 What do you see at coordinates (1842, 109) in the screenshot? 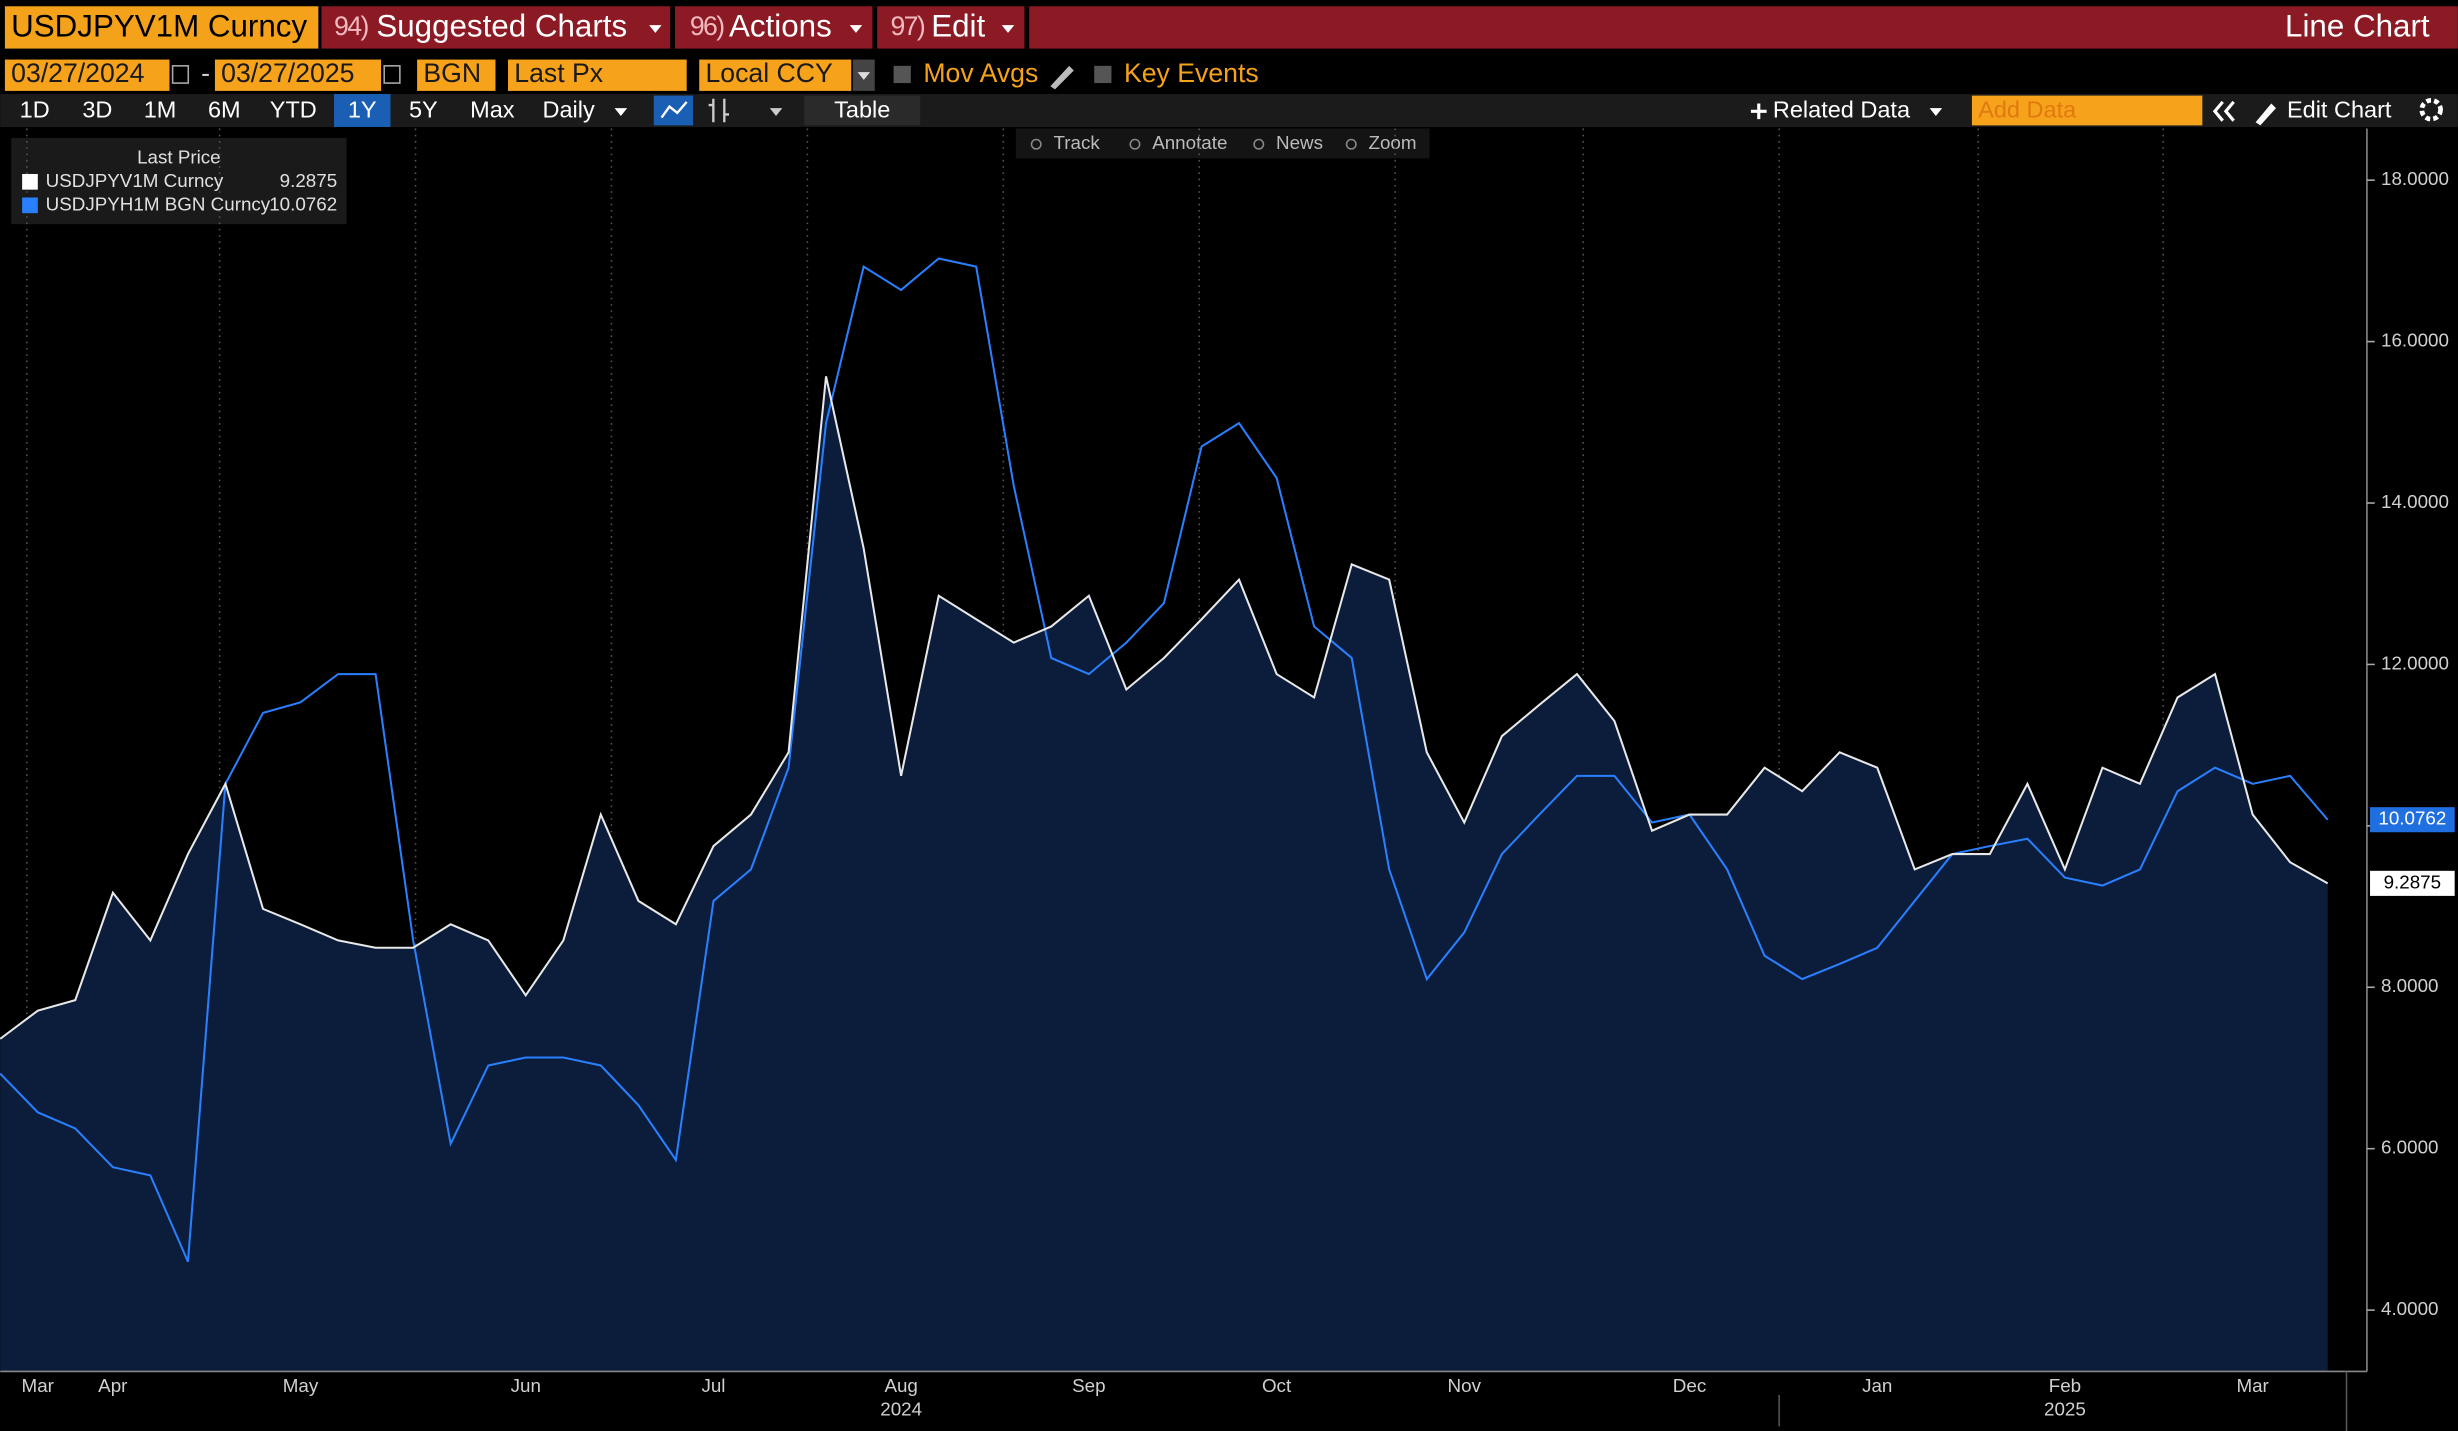
I see `related-data: Related Data` at bounding box center [1842, 109].